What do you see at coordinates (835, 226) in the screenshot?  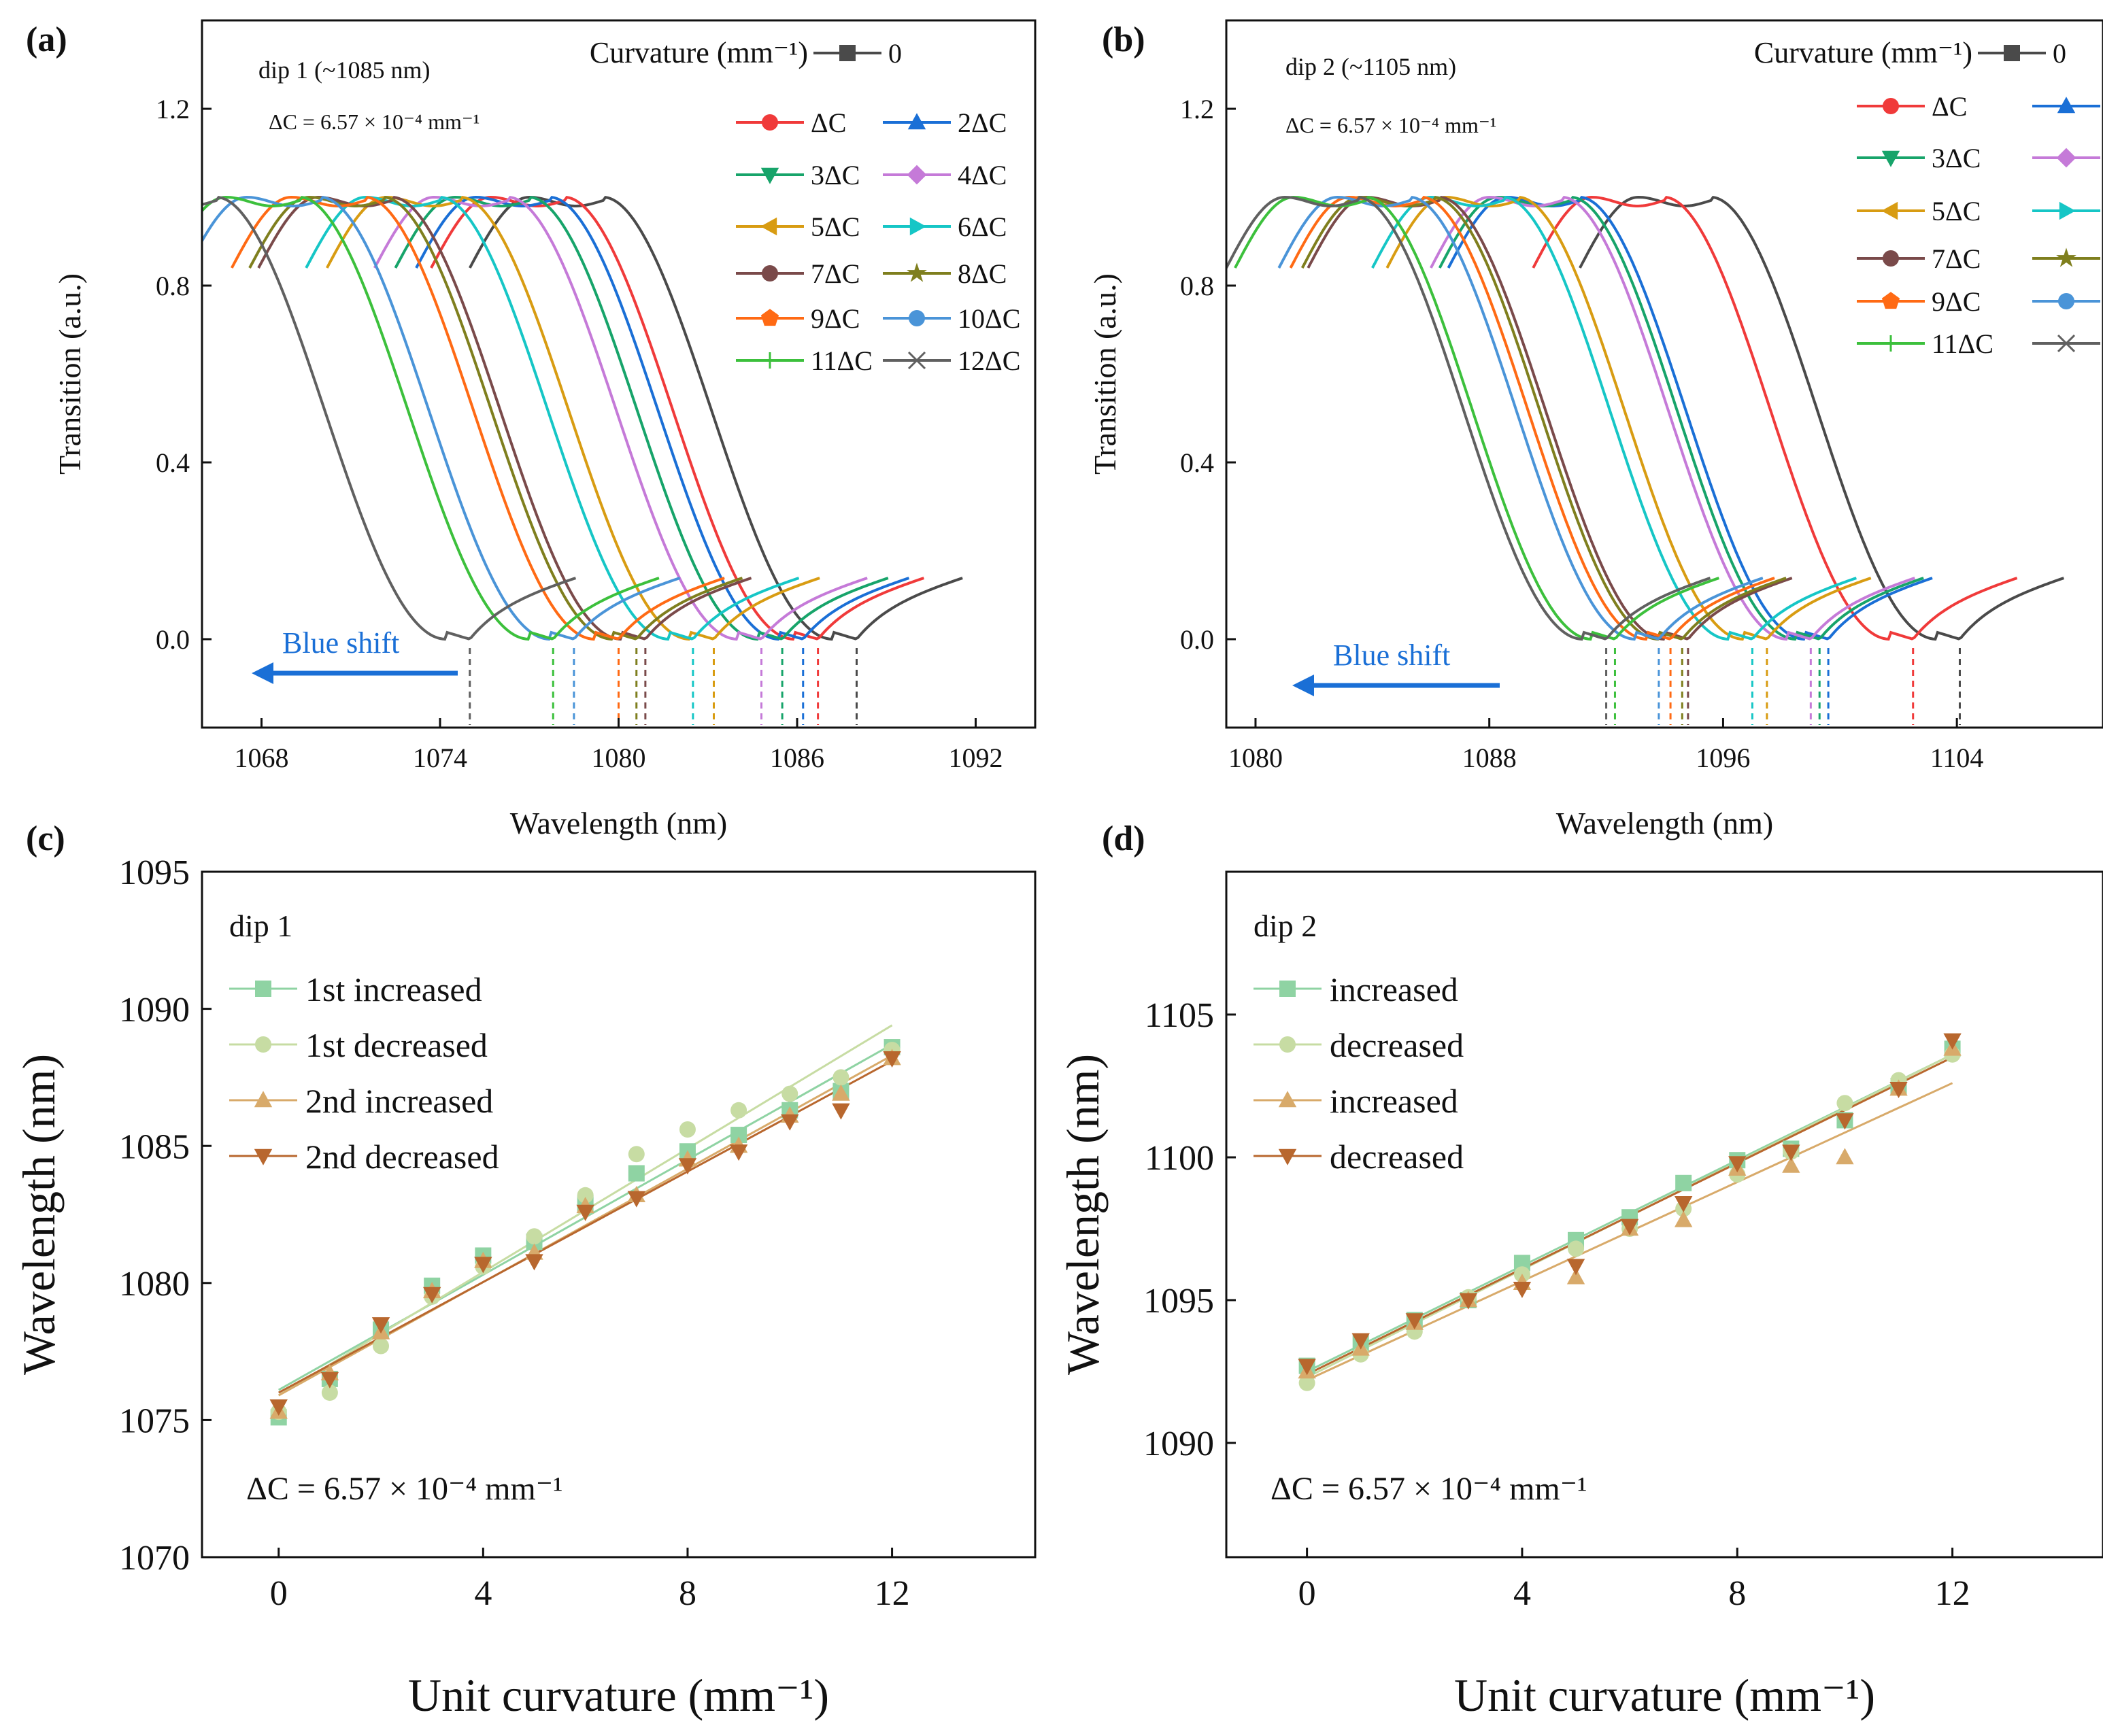 I see `legend-label: 5ΔC` at bounding box center [835, 226].